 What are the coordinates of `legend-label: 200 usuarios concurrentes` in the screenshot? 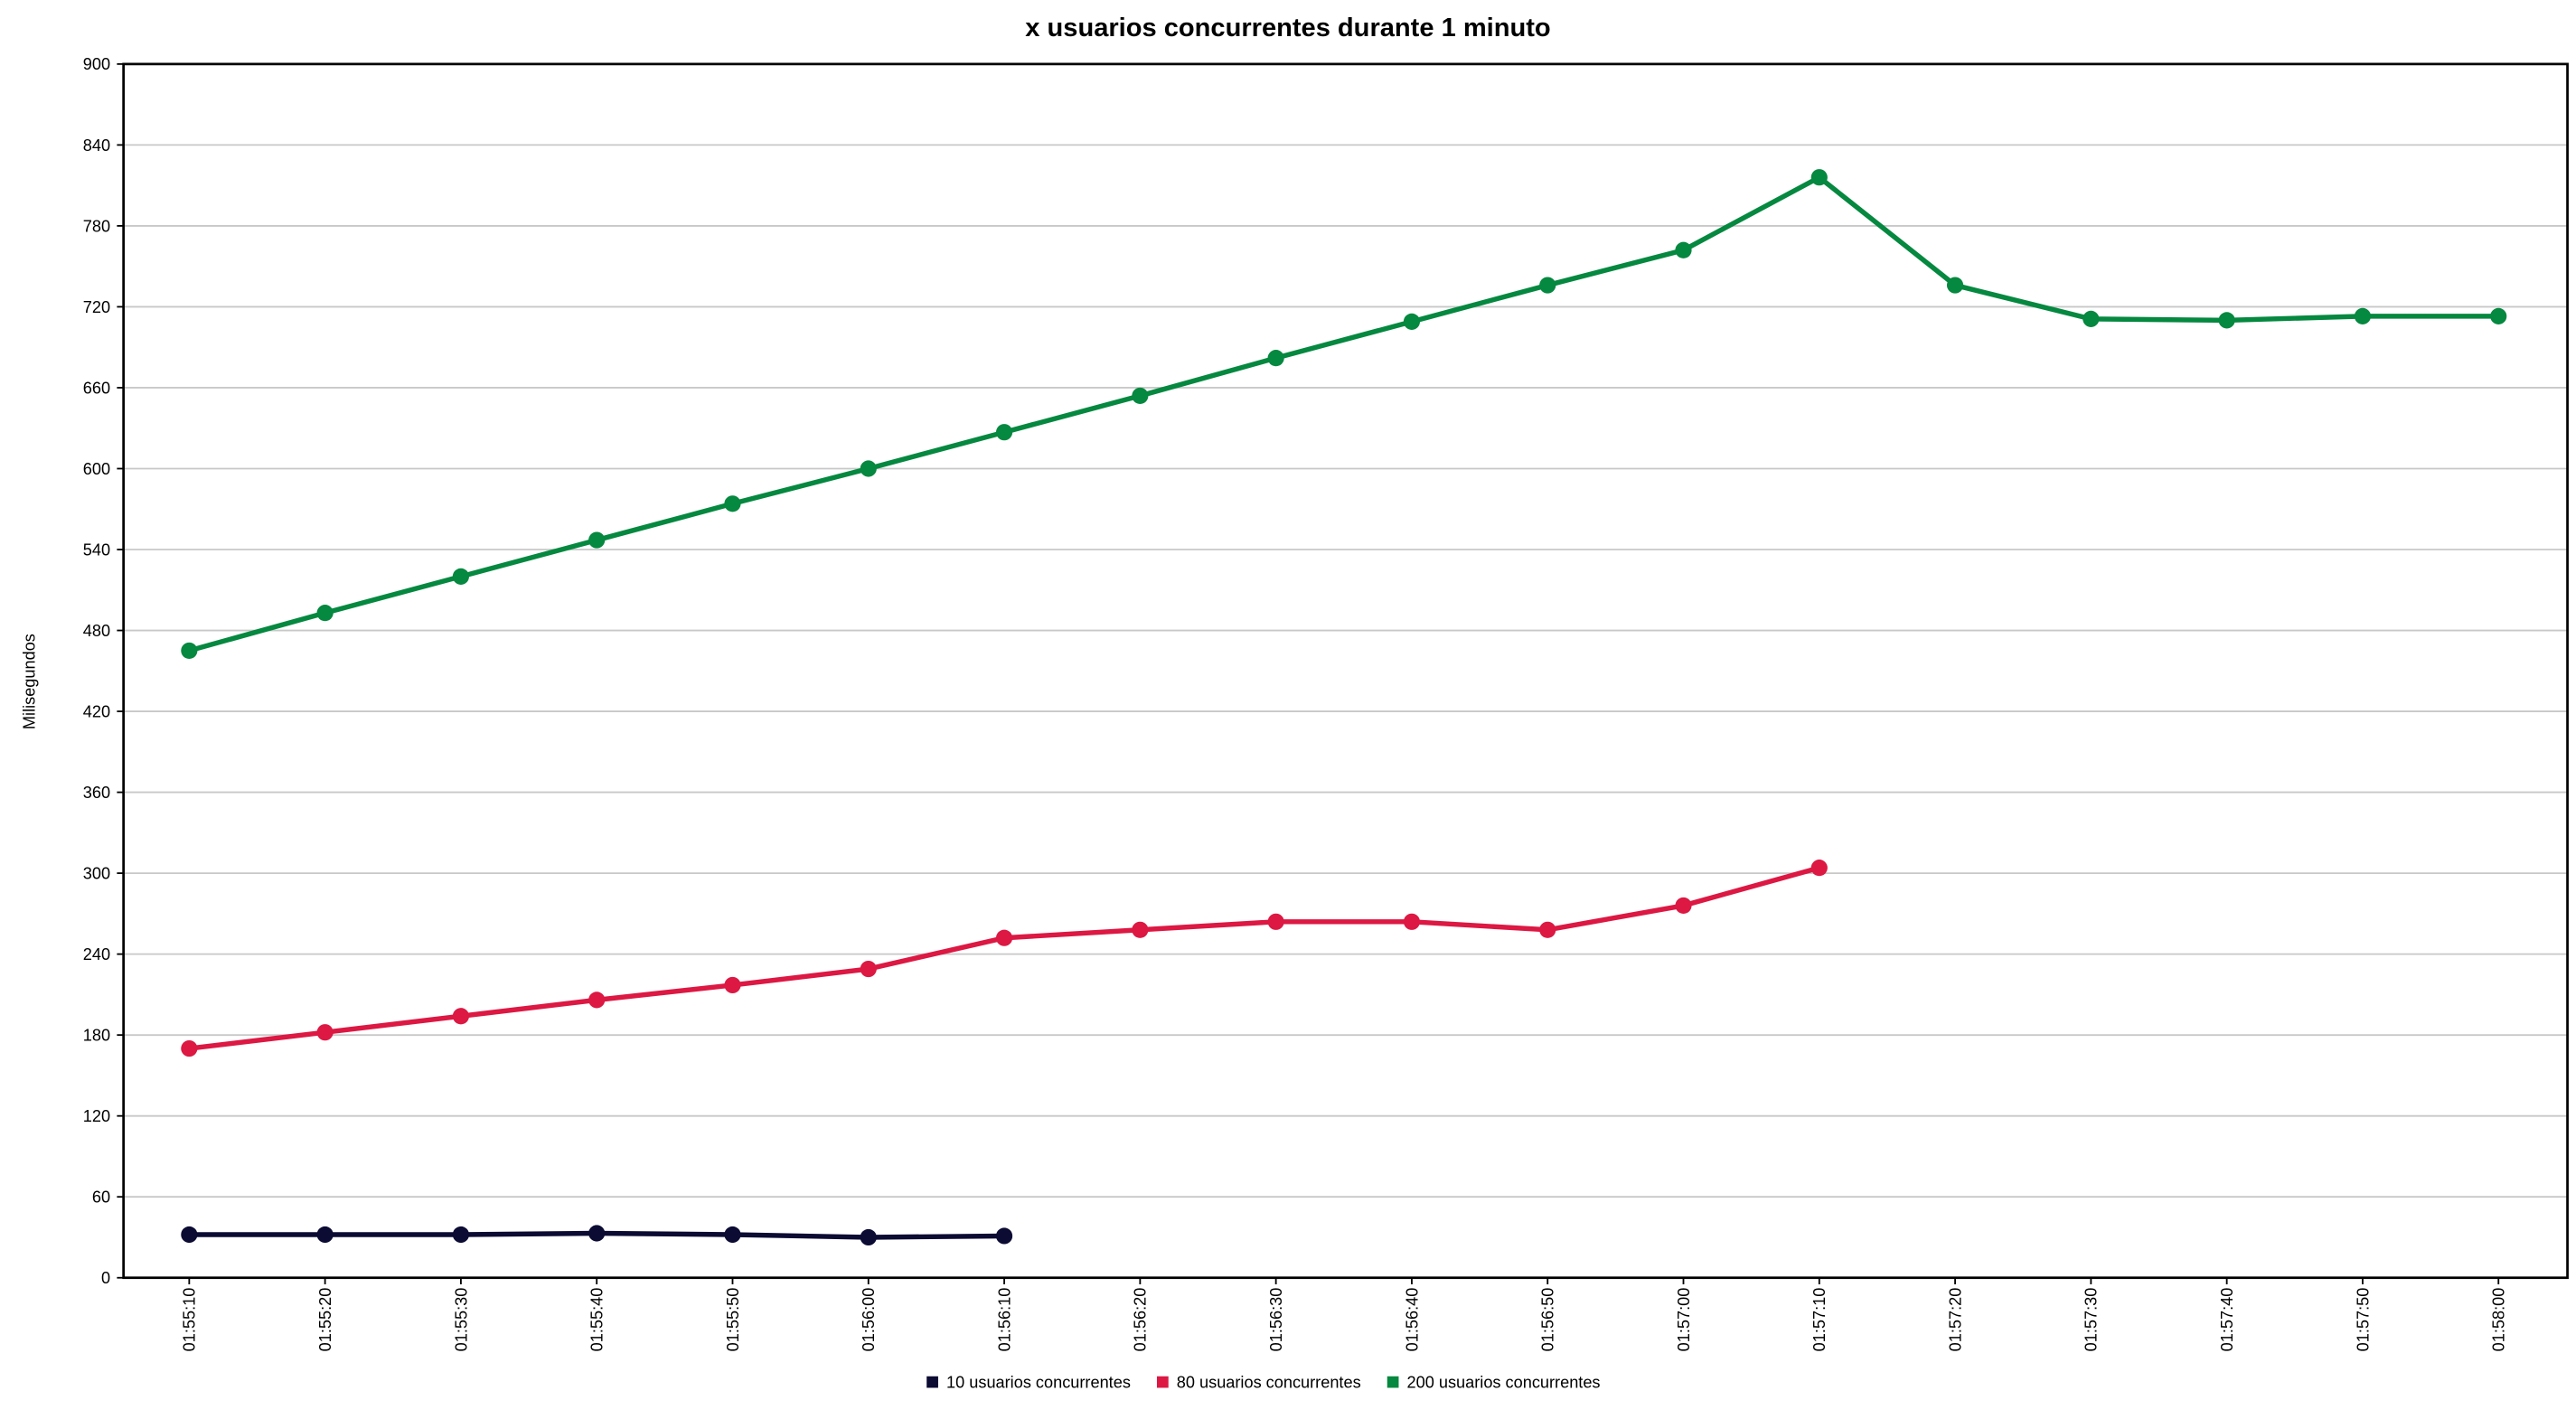 It's located at (1504, 1382).